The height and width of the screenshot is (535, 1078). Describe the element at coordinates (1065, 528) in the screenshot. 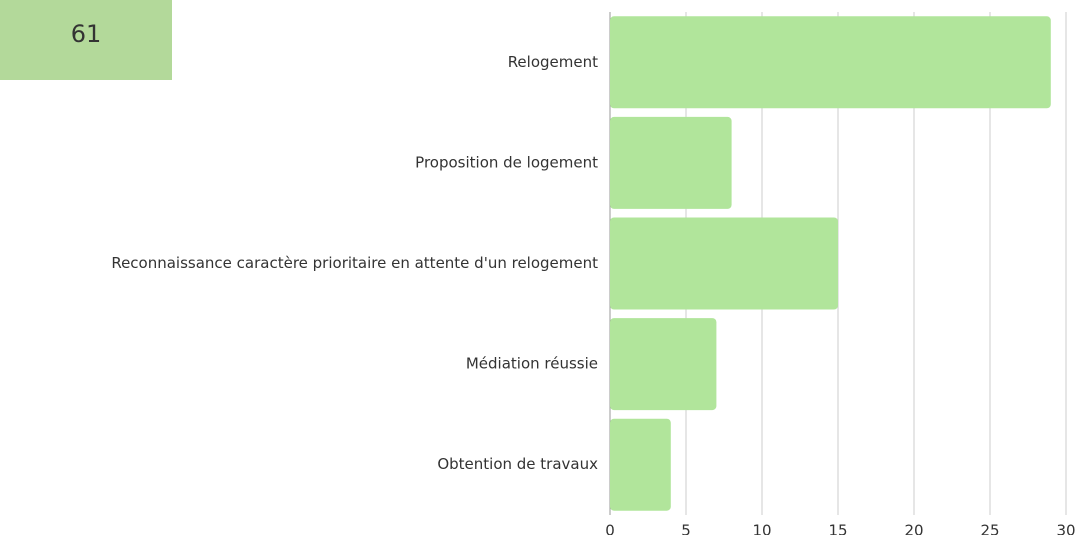

I see `x-tick-label: 30` at that location.